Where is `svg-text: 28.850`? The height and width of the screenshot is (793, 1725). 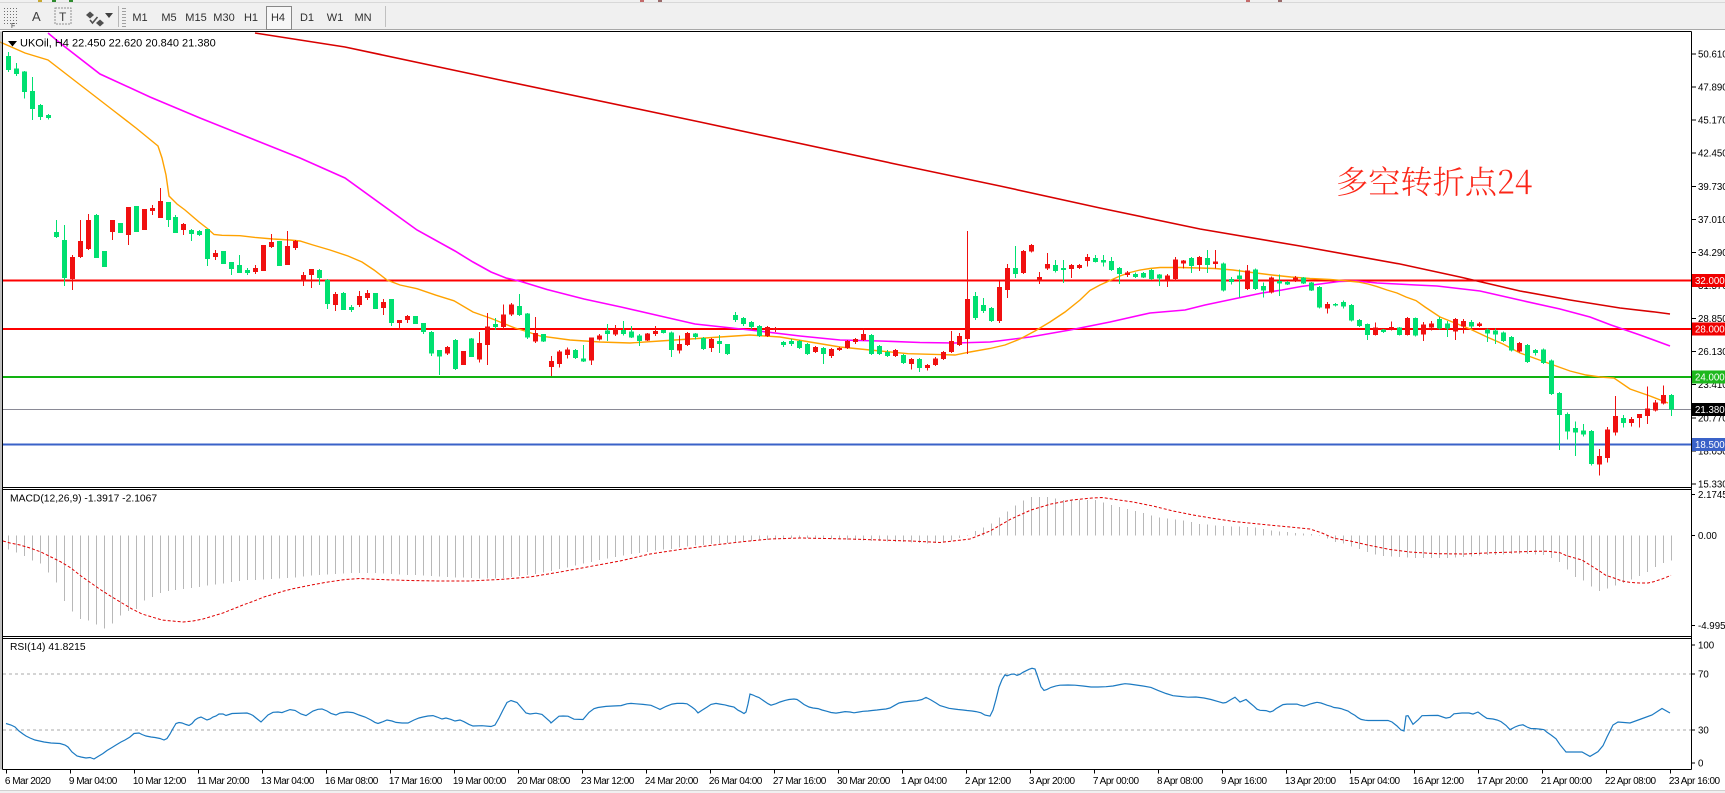 svg-text: 28.850 is located at coordinates (1711, 319).